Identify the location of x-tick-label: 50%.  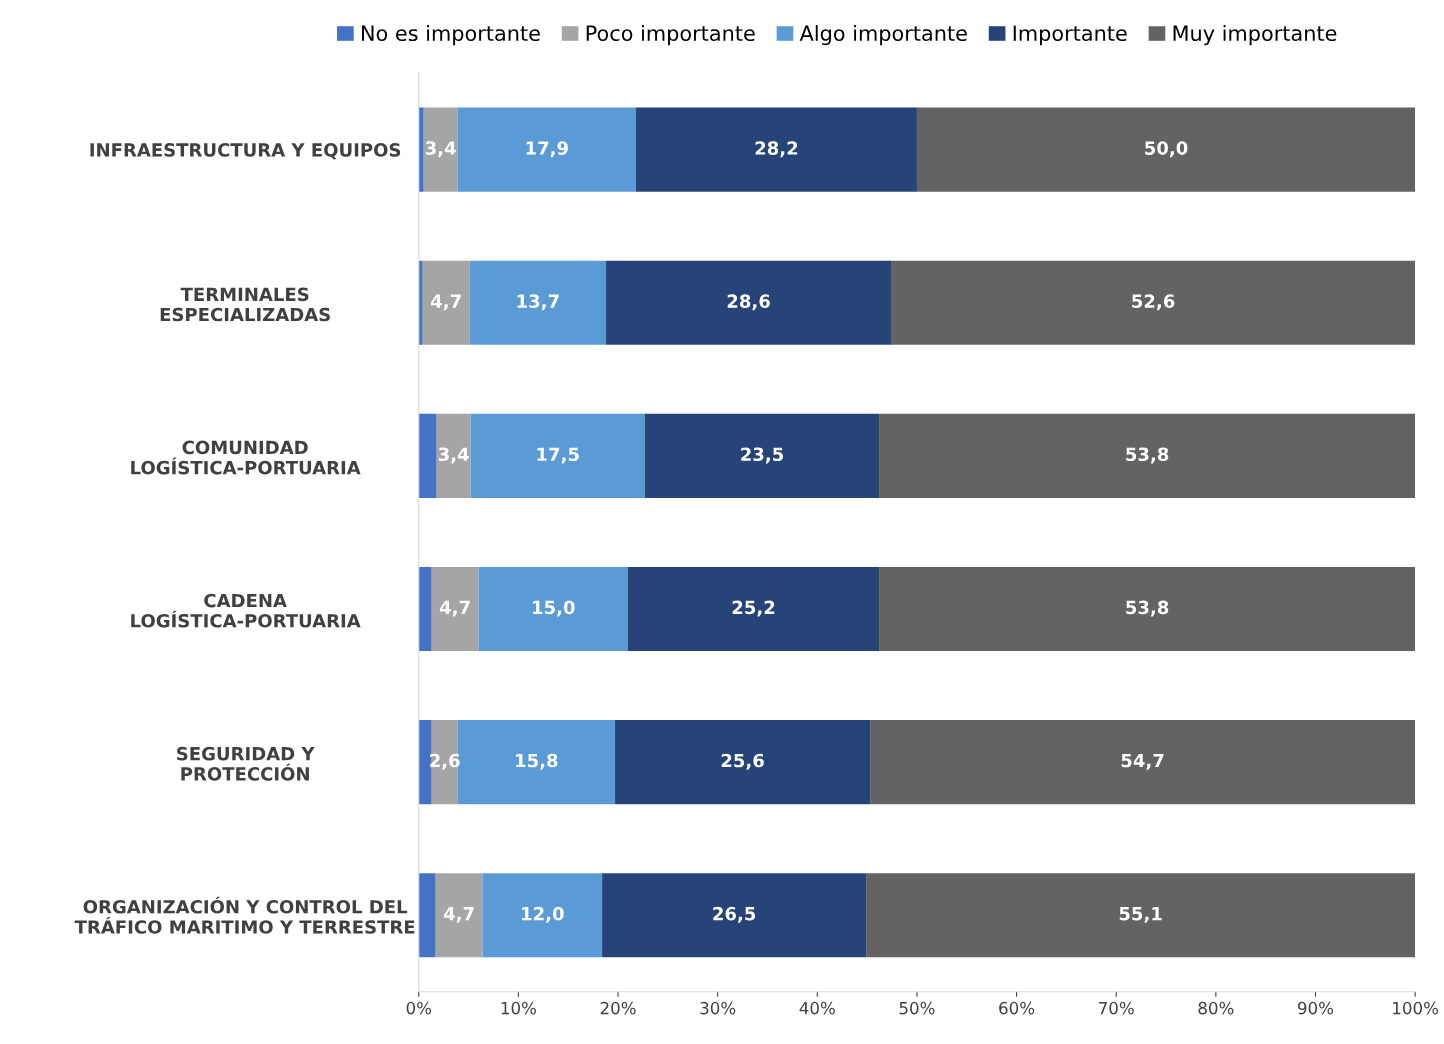
(917, 1008).